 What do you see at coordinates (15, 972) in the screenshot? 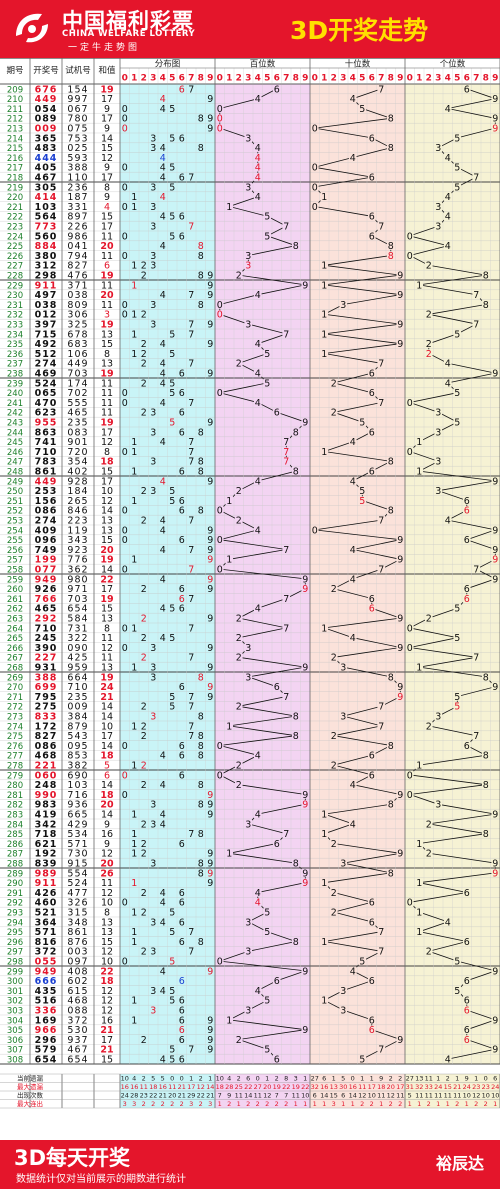
I see `issue-number: 299` at bounding box center [15, 972].